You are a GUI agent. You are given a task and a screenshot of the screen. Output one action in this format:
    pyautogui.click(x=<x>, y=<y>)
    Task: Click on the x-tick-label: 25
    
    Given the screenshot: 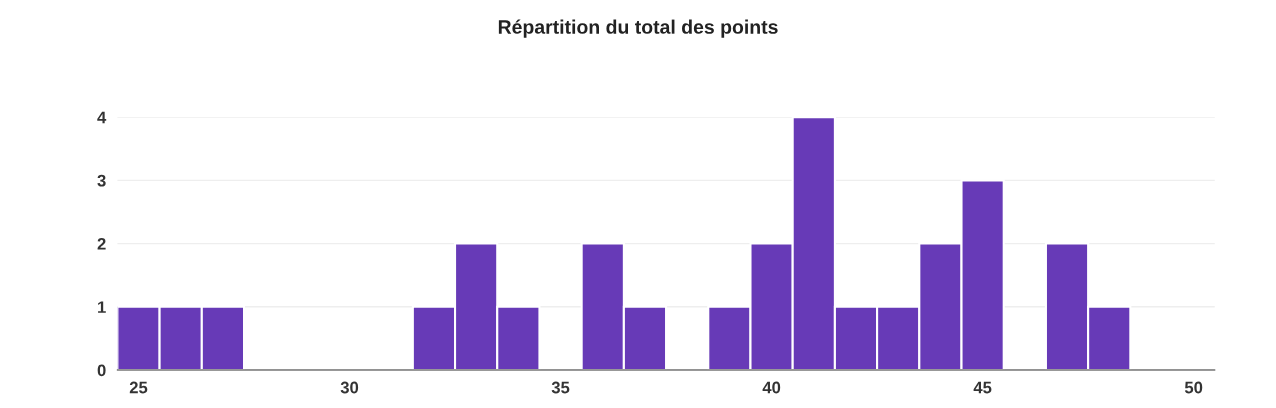 What is the action you would take?
    pyautogui.click(x=138, y=387)
    